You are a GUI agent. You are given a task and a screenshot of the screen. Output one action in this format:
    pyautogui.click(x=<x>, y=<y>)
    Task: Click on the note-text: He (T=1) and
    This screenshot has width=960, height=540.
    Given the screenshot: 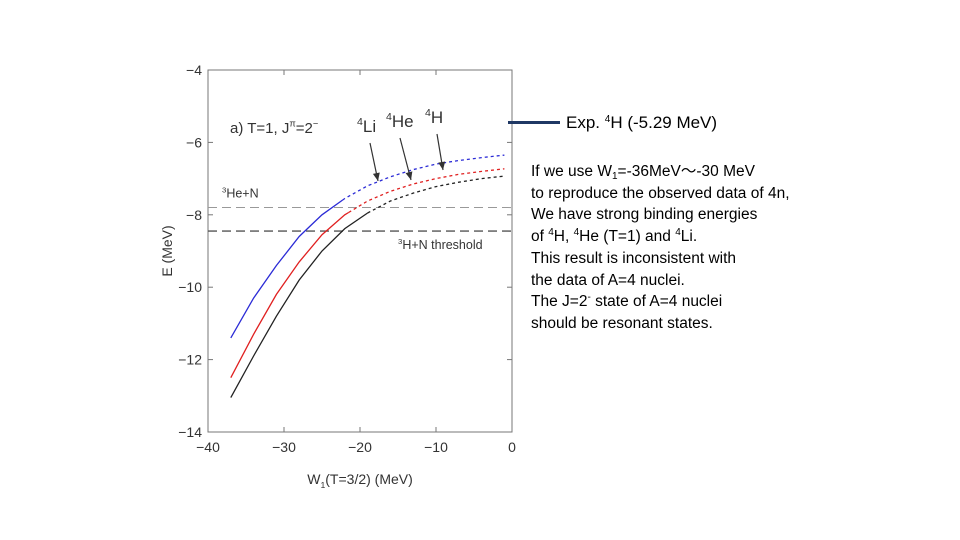 What is the action you would take?
    pyautogui.click(x=627, y=237)
    